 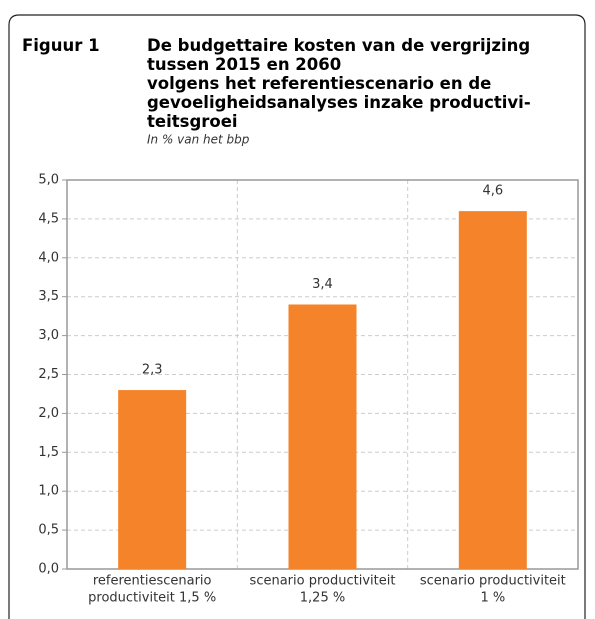 What do you see at coordinates (192, 121) in the screenshot?
I see `chart-title: teitsgroei` at bounding box center [192, 121].